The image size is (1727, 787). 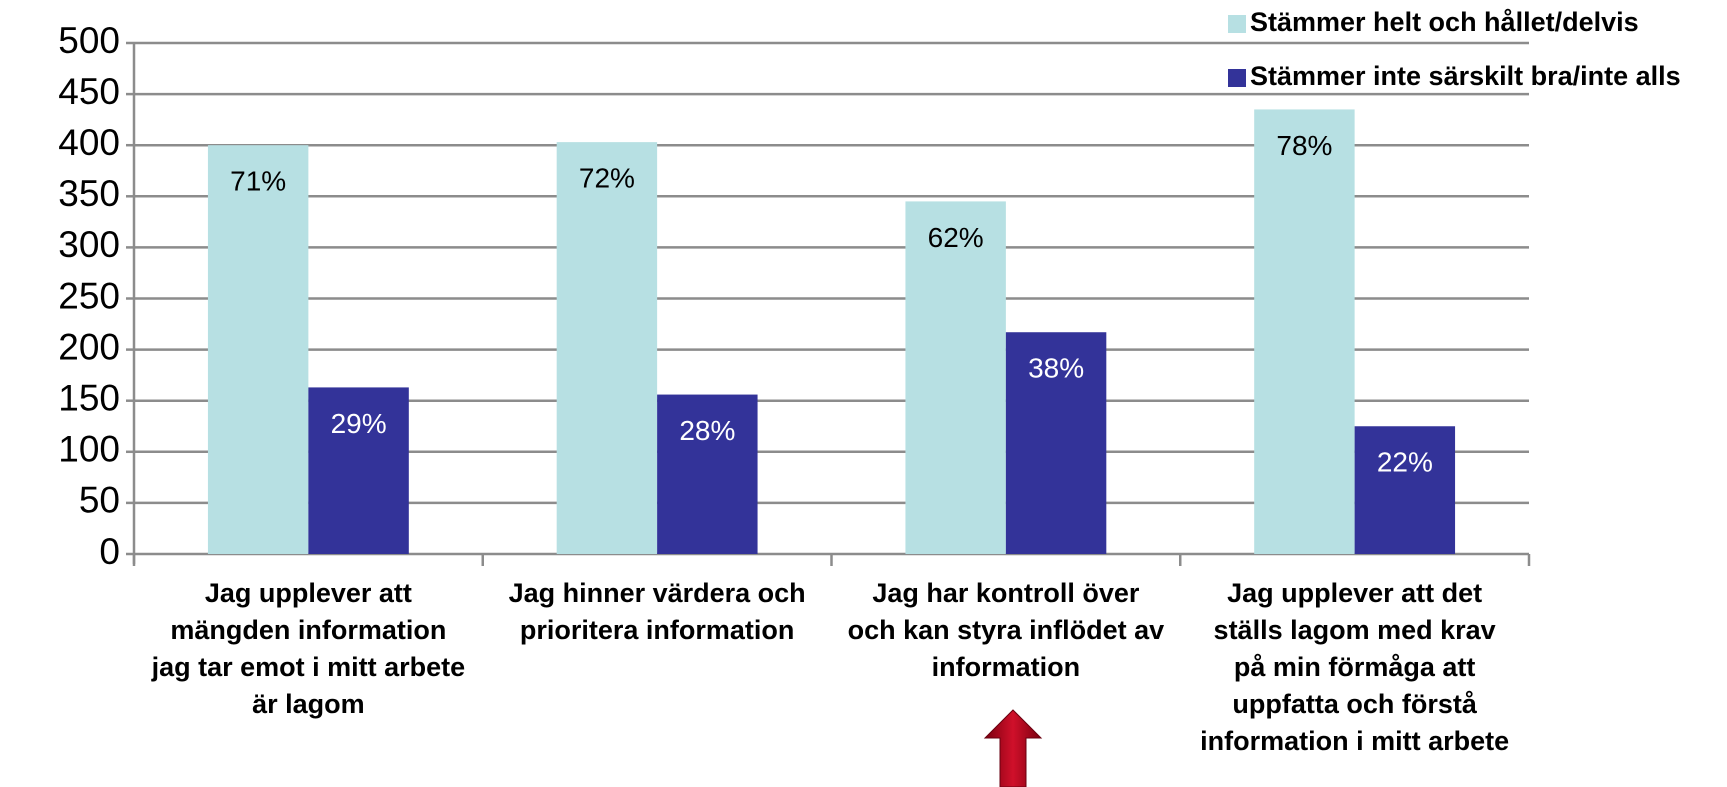 What do you see at coordinates (89, 295) in the screenshot?
I see `y-tick-label: 250` at bounding box center [89, 295].